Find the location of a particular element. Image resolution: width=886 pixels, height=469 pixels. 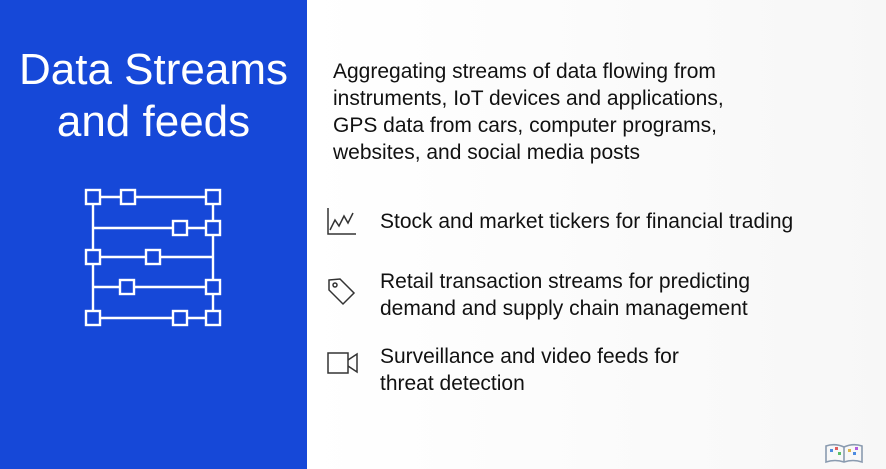

item-surveillance-line-1: Surveillance and video feeds for is located at coordinates (529, 356).